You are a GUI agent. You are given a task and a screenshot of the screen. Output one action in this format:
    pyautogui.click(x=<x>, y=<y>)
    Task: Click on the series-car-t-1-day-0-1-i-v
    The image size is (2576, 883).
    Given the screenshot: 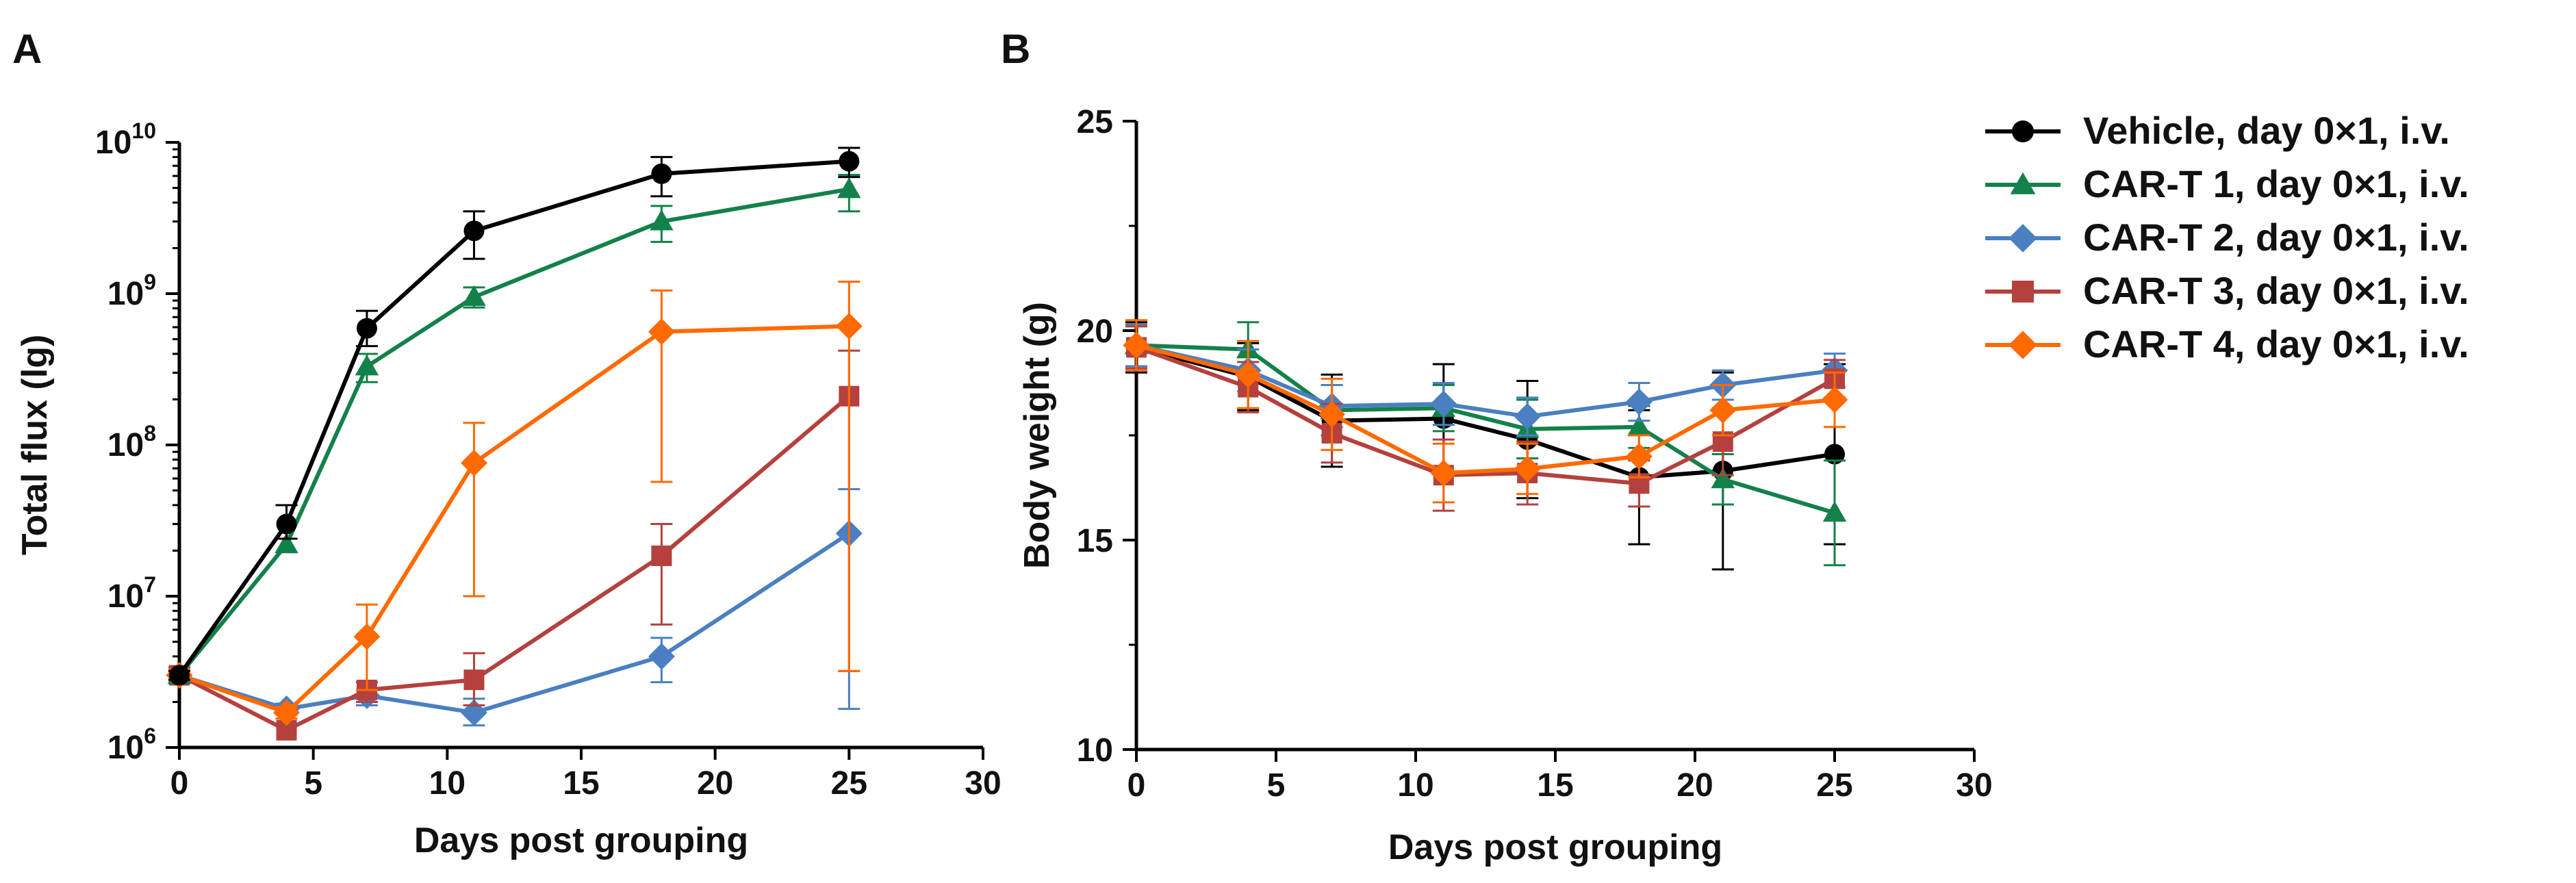 What is the action you would take?
    pyautogui.click(x=1485, y=444)
    